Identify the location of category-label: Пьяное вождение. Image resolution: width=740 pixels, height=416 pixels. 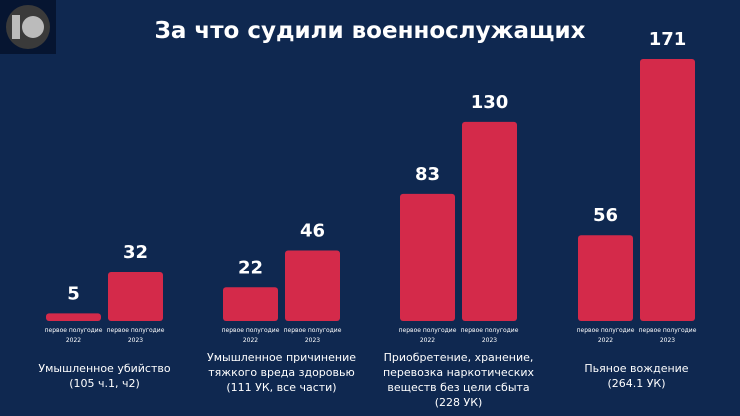
(636, 368).